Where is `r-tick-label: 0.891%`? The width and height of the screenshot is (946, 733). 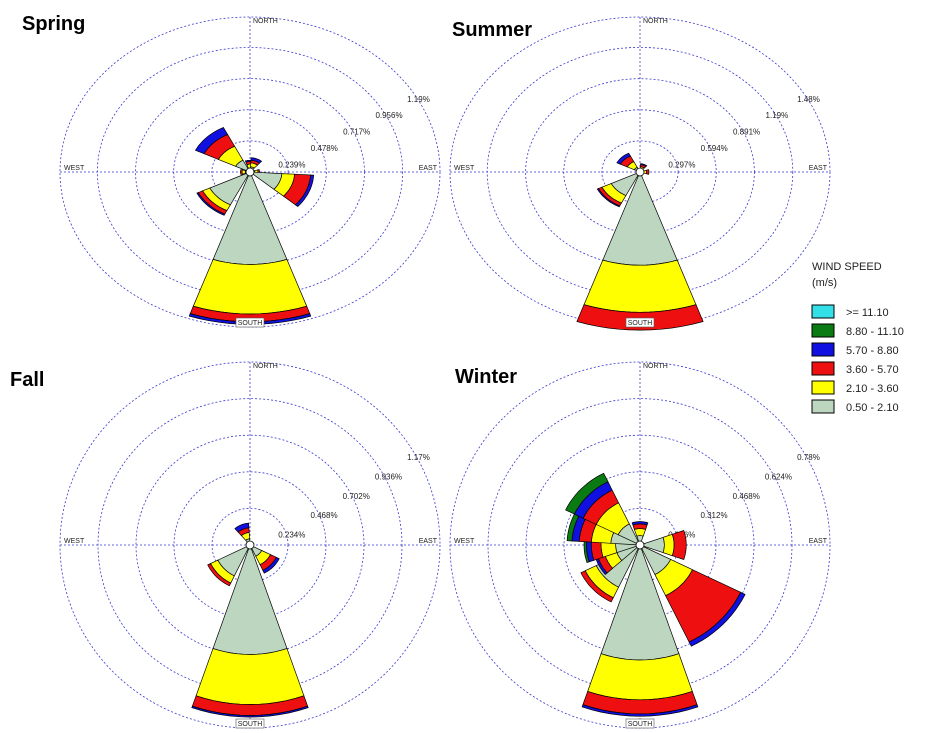 r-tick-label: 0.891% is located at coordinates (746, 132).